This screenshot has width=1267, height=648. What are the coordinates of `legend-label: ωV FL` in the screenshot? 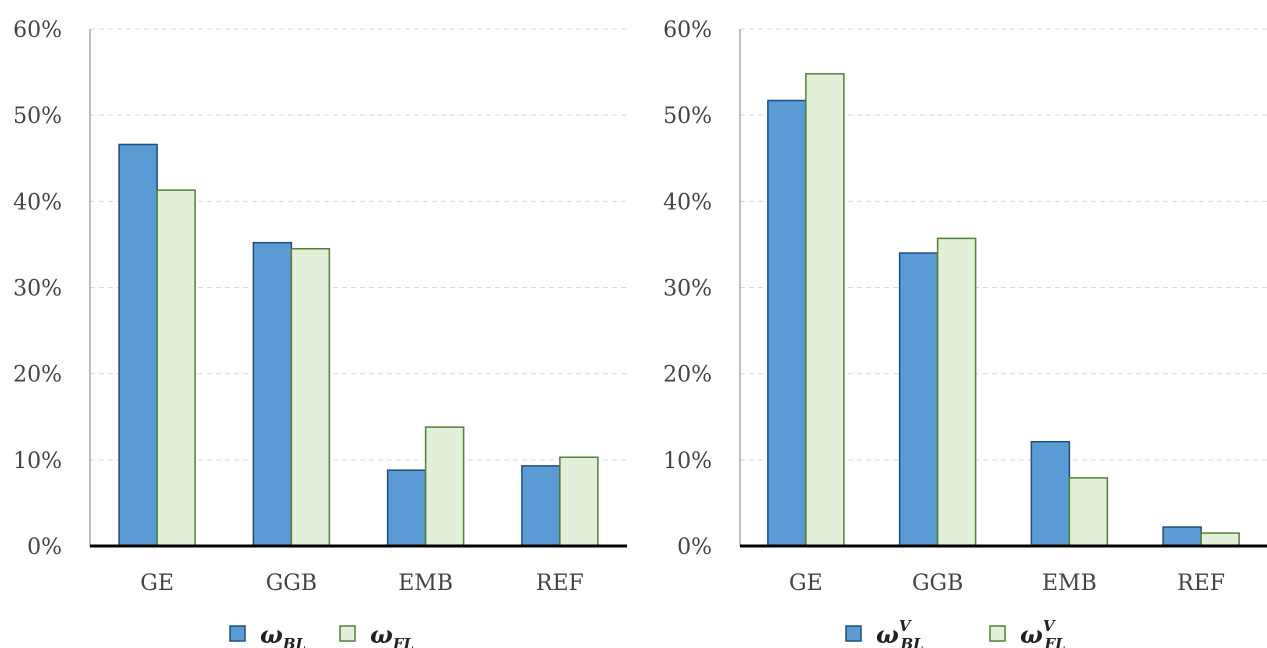 It's located at (1043, 632).